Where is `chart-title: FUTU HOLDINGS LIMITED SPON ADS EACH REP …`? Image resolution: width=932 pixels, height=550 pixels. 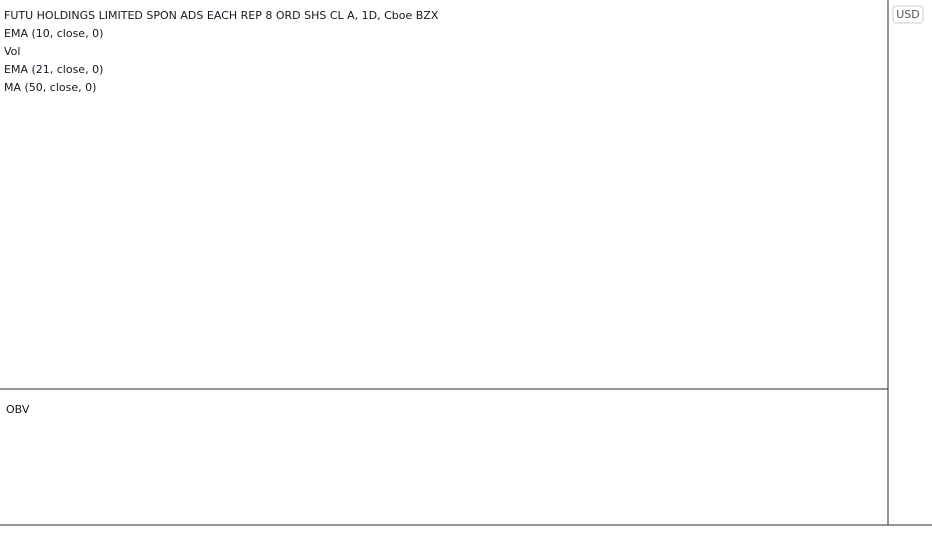
chart-title: FUTU HOLDINGS LIMITED SPON ADS EACH REP … is located at coordinates (221, 15).